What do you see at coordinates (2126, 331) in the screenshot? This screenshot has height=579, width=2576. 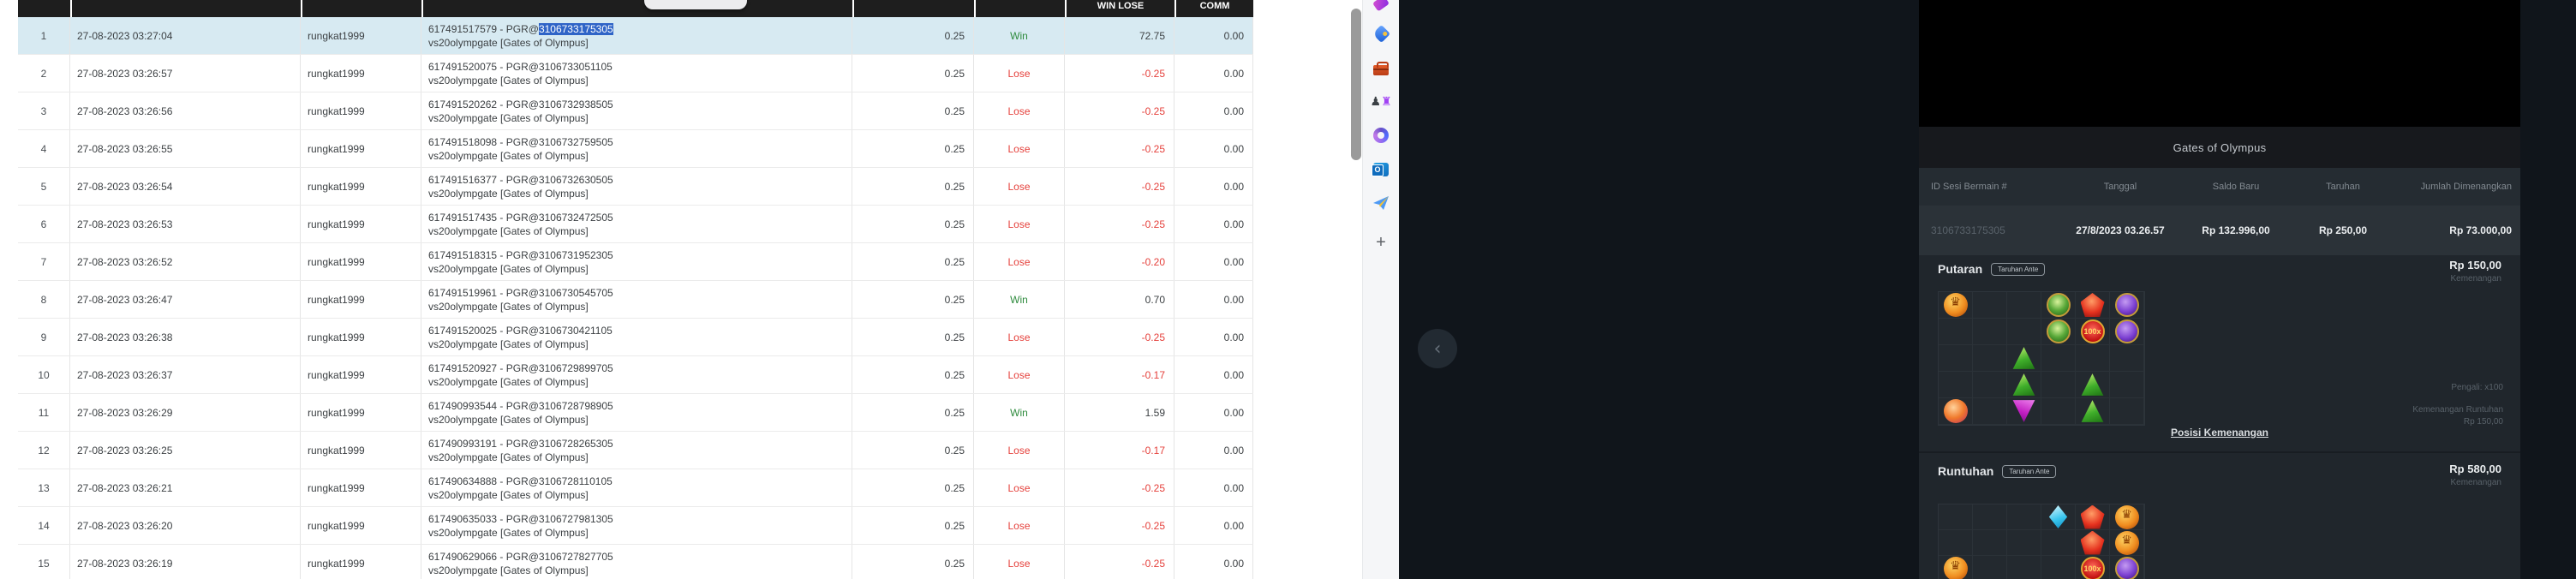 I see `gem-purple-icon` at bounding box center [2126, 331].